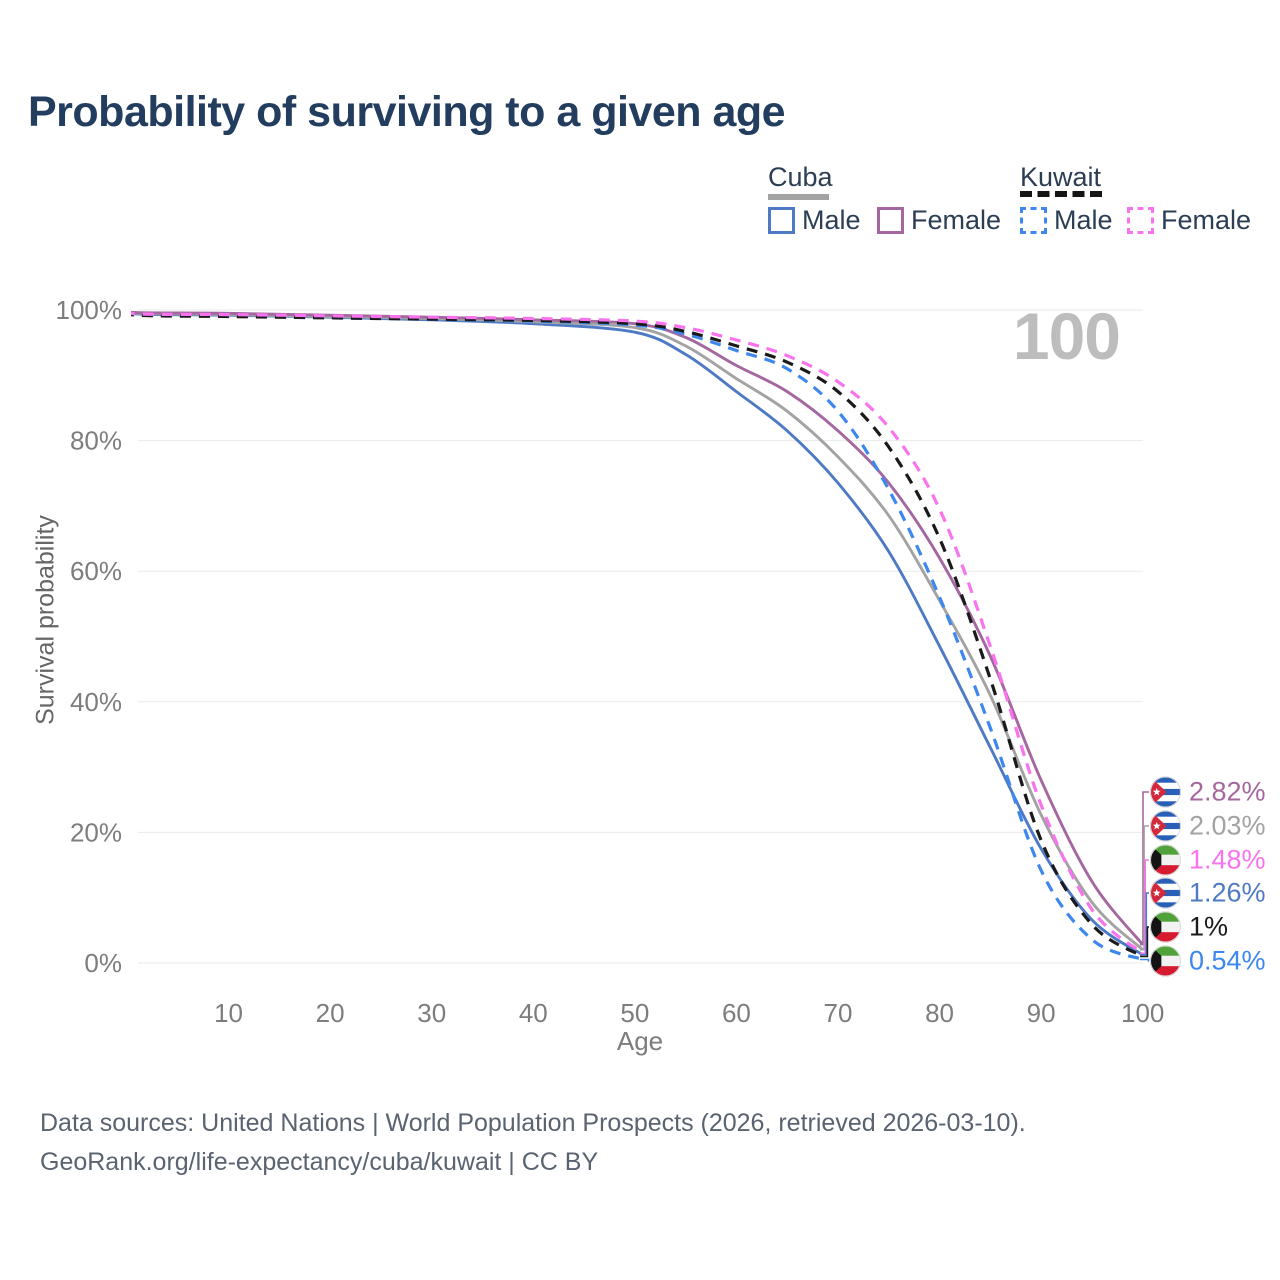  What do you see at coordinates (330, 1013) in the screenshot?
I see `x-tick-label: 20` at bounding box center [330, 1013].